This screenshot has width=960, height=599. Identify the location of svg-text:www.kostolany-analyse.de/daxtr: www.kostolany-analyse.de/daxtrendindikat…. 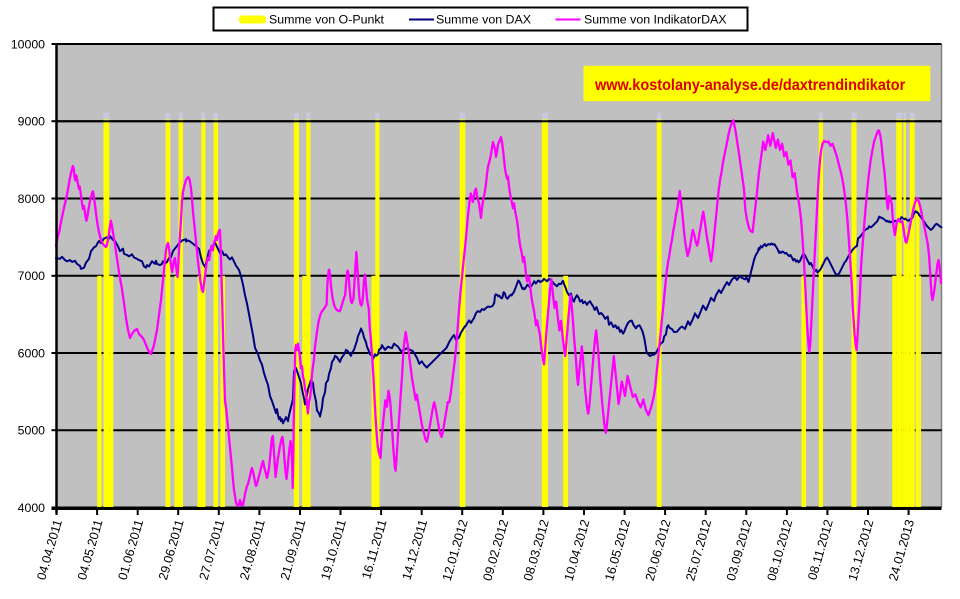
(749, 86).